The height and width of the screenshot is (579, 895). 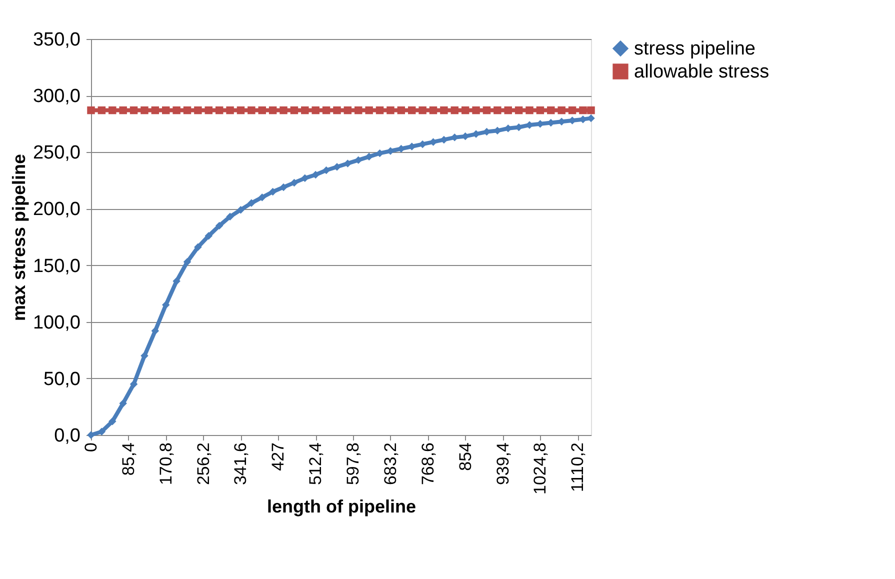 I want to click on y-tick-label: 300,0, so click(x=56, y=97).